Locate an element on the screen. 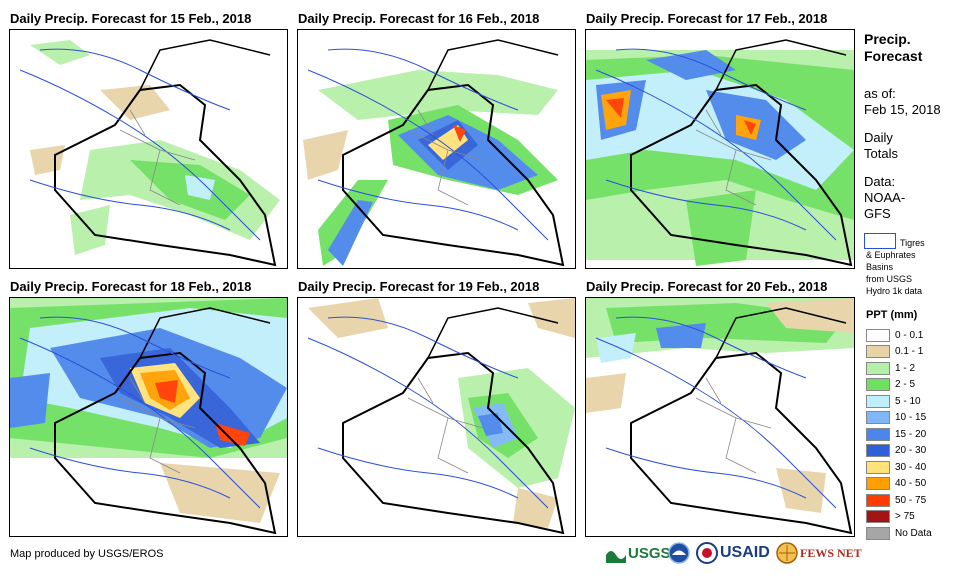  forecast-map-15-feb is located at coordinates (148, 149).